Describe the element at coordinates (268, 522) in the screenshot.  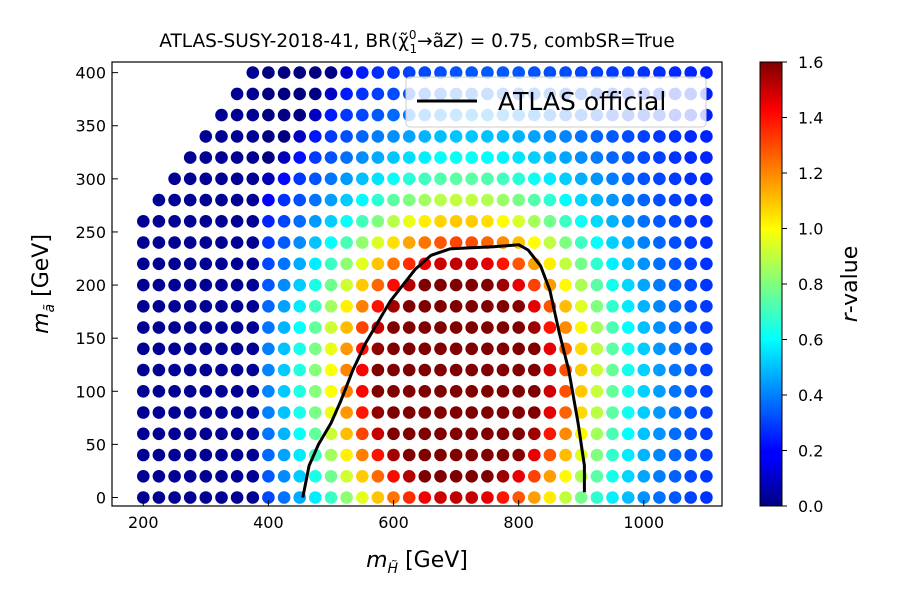
I see `x-tick-label: 400` at that location.